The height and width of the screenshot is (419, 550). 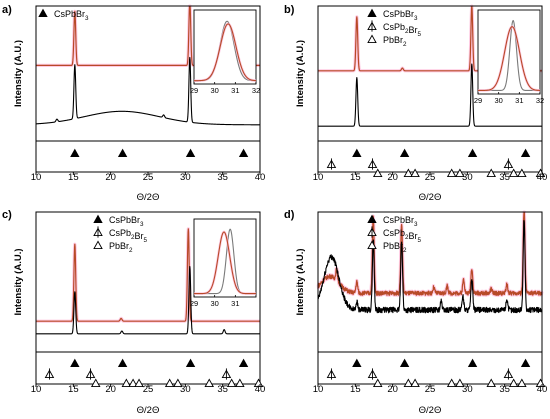 I want to click on inset-frame, so click(x=225, y=258).